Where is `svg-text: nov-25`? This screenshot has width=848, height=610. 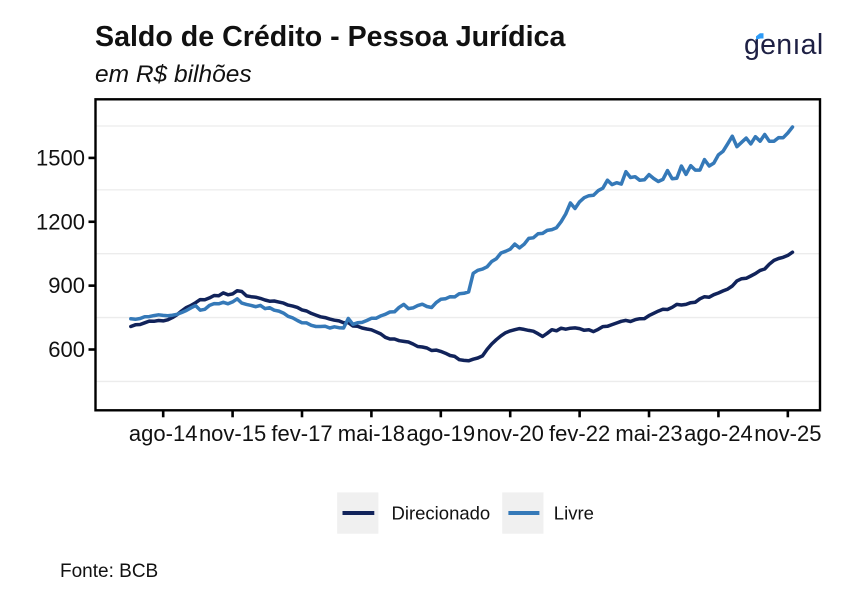 svg-text: nov-25 is located at coordinates (787, 433).